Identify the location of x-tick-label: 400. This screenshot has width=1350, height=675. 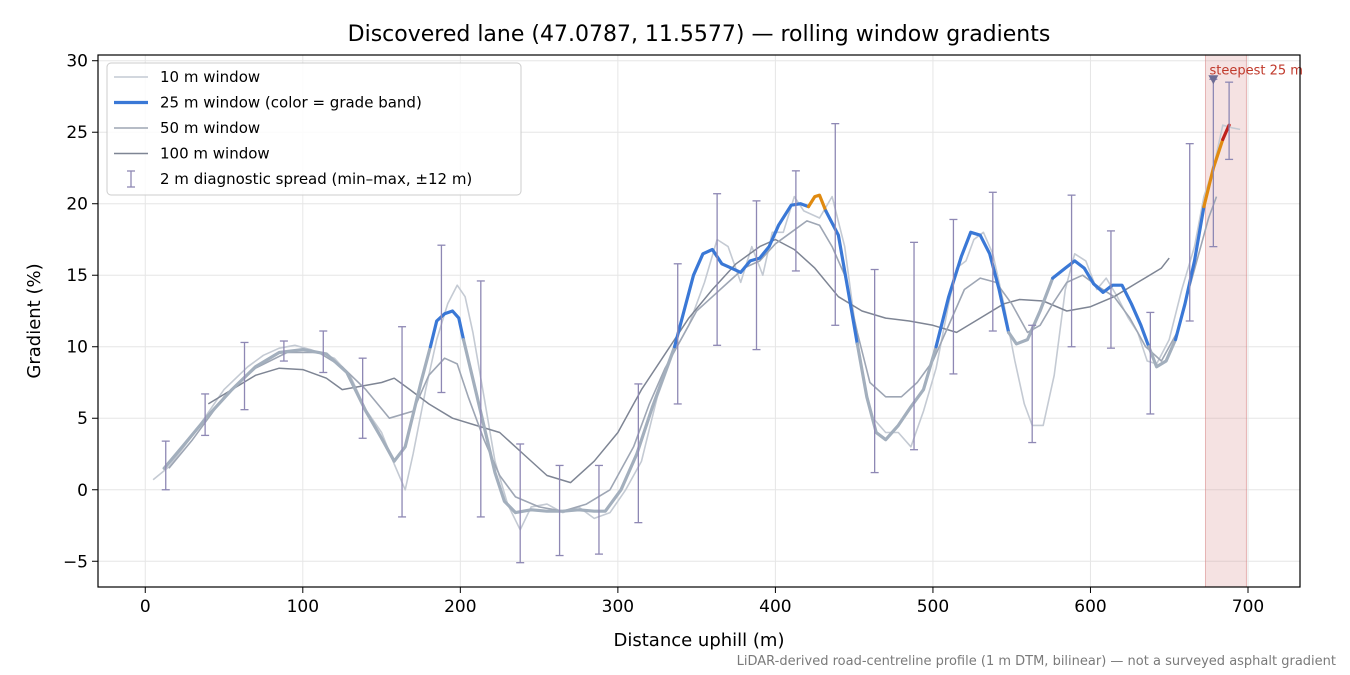
(775, 607).